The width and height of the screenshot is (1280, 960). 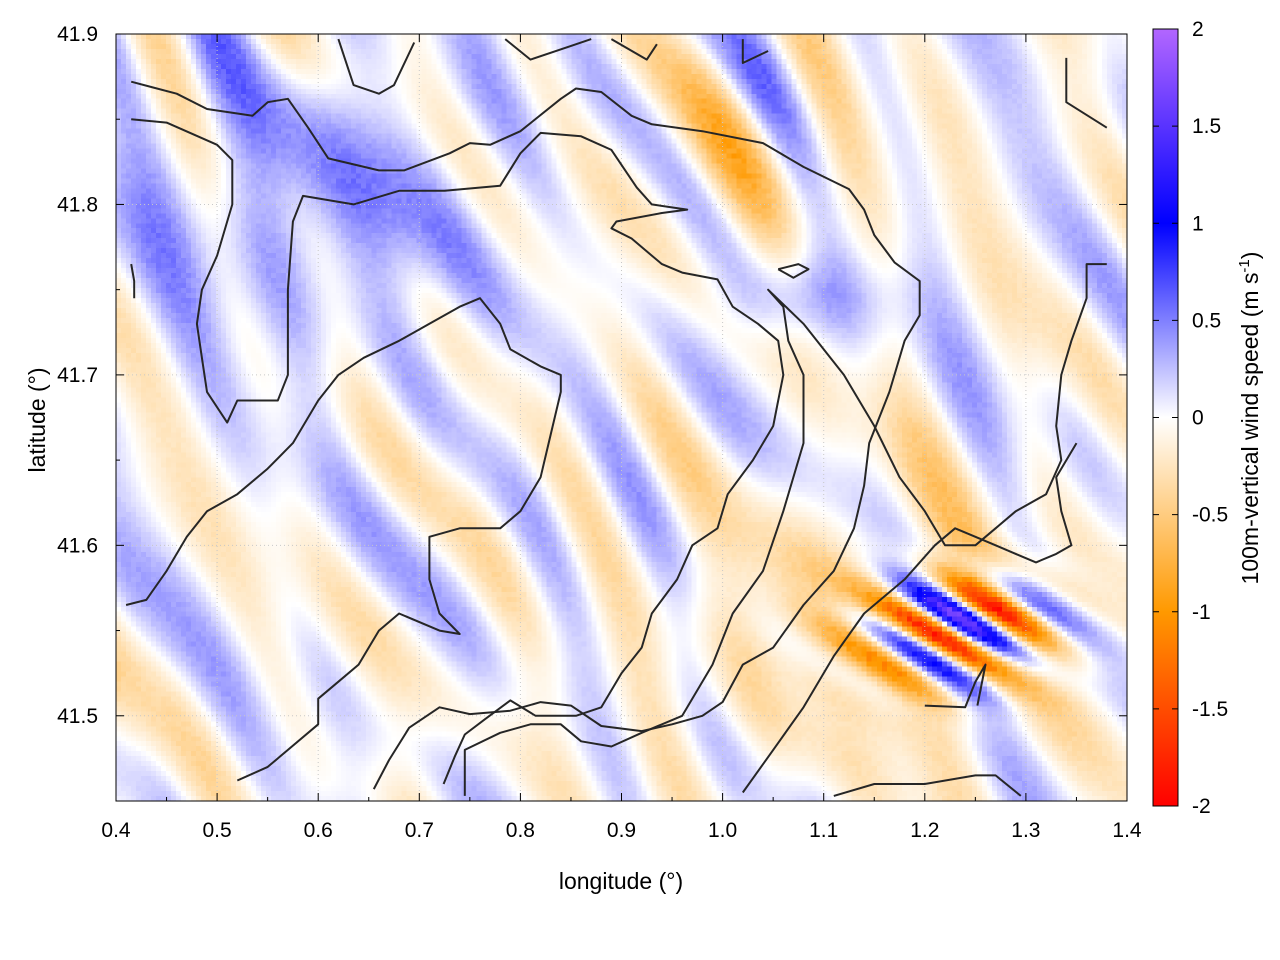 What do you see at coordinates (77, 204) in the screenshot?
I see `y-tick-label: 41.8` at bounding box center [77, 204].